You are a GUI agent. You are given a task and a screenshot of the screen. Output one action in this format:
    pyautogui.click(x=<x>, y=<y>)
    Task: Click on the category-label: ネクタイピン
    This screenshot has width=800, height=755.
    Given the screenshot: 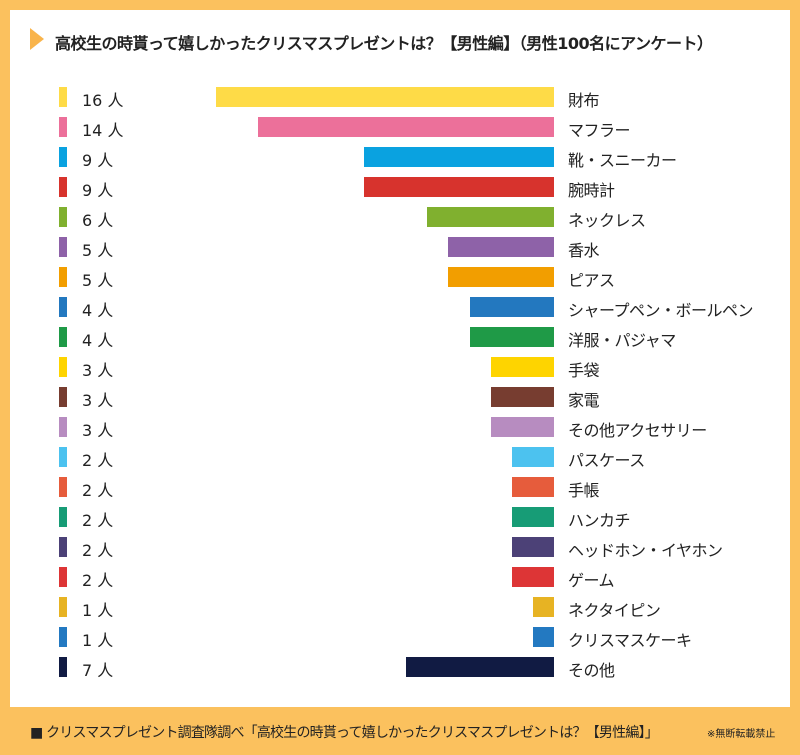 What is the action you would take?
    pyautogui.click(x=614, y=610)
    